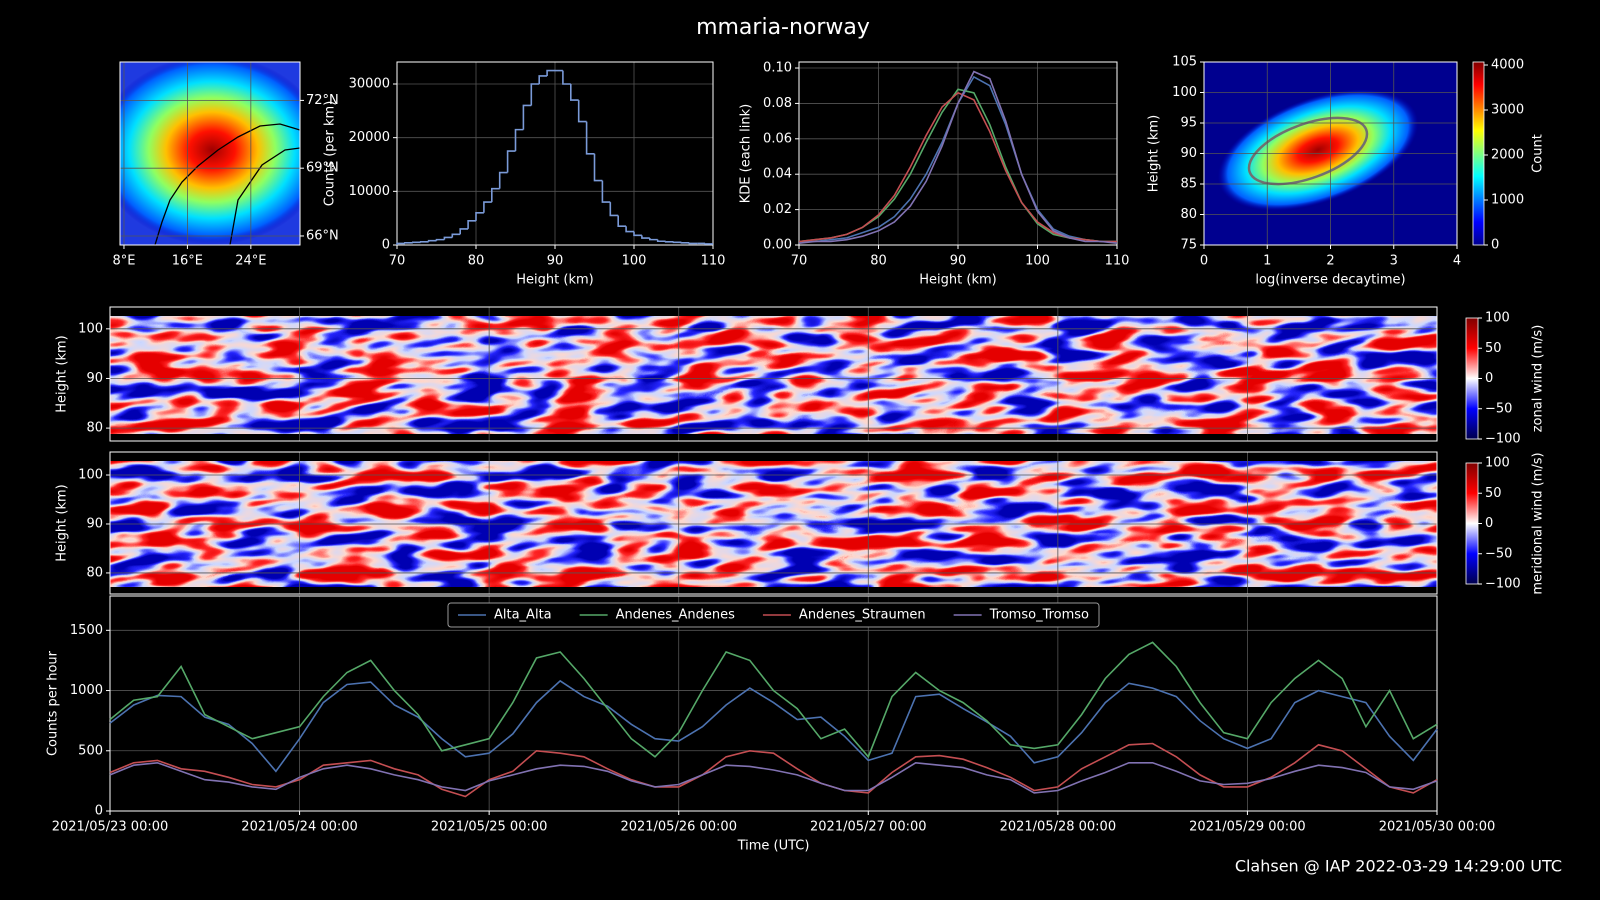 The height and width of the screenshot is (900, 1600). Describe the element at coordinates (862, 615) in the screenshot. I see `legend-label: Andenes_Straumen` at that location.